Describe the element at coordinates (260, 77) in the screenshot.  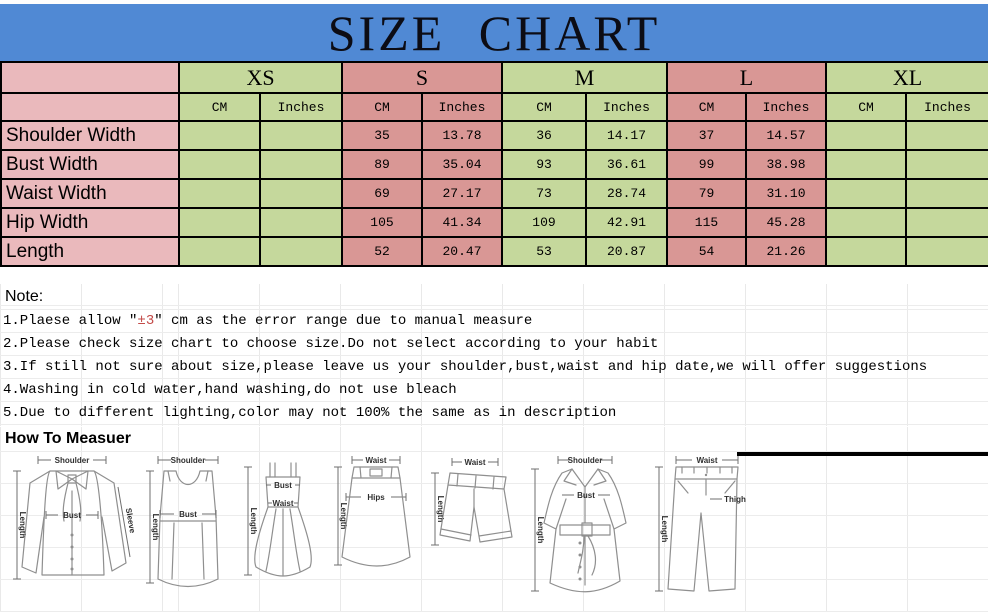
I see `size-header-xs: XS` at that location.